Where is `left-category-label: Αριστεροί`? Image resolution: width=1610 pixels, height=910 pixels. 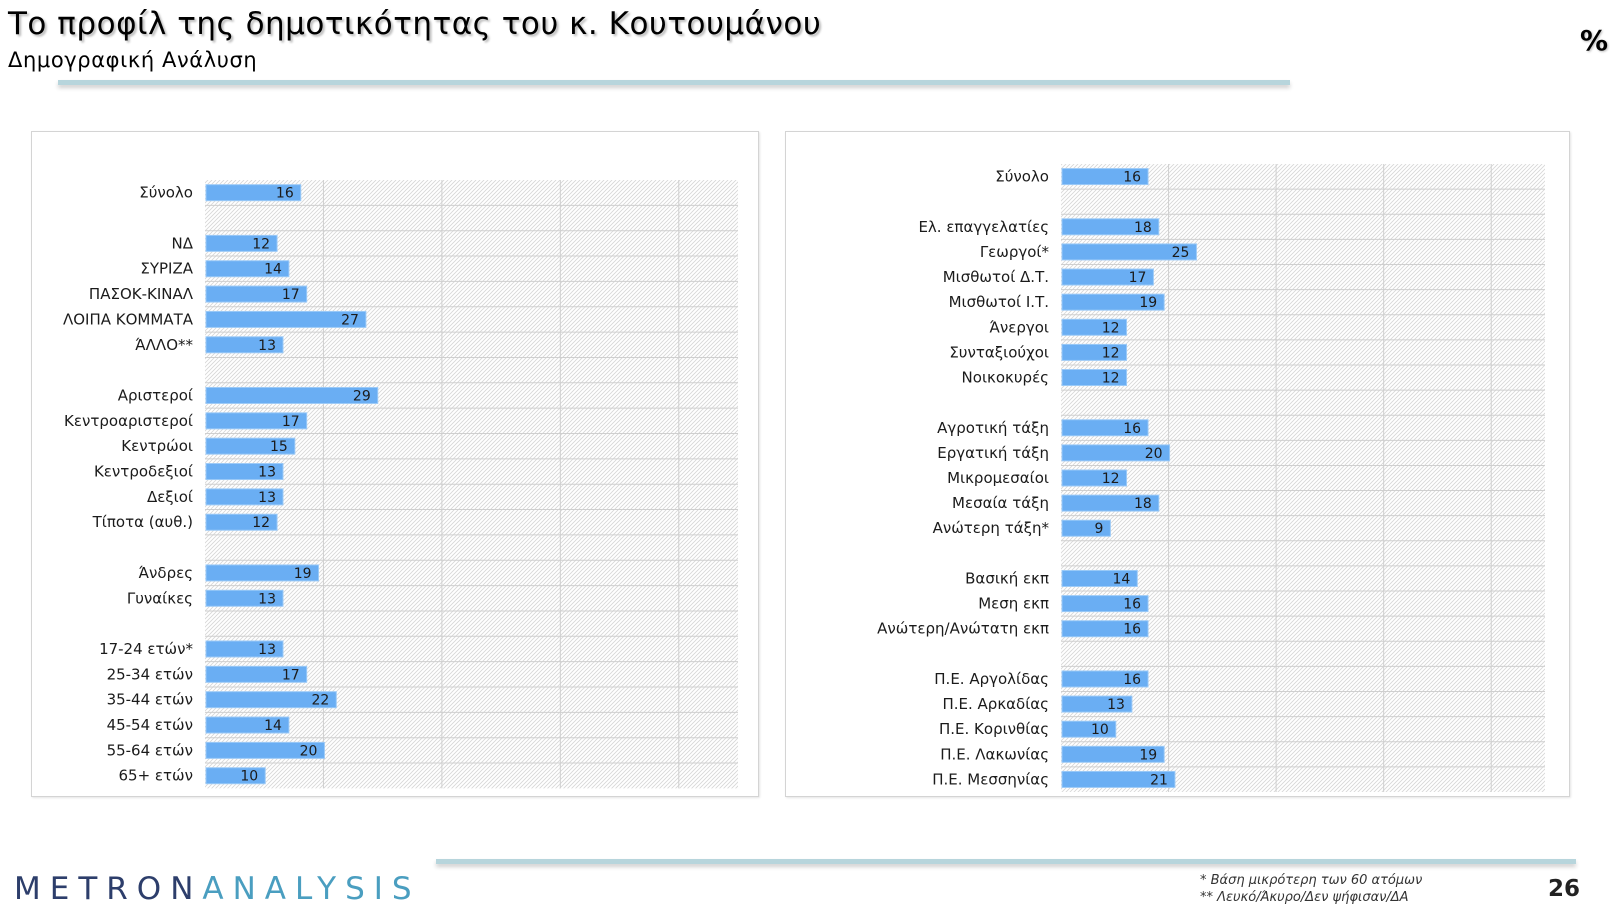 left-category-label: Αριστεροί is located at coordinates (155, 395).